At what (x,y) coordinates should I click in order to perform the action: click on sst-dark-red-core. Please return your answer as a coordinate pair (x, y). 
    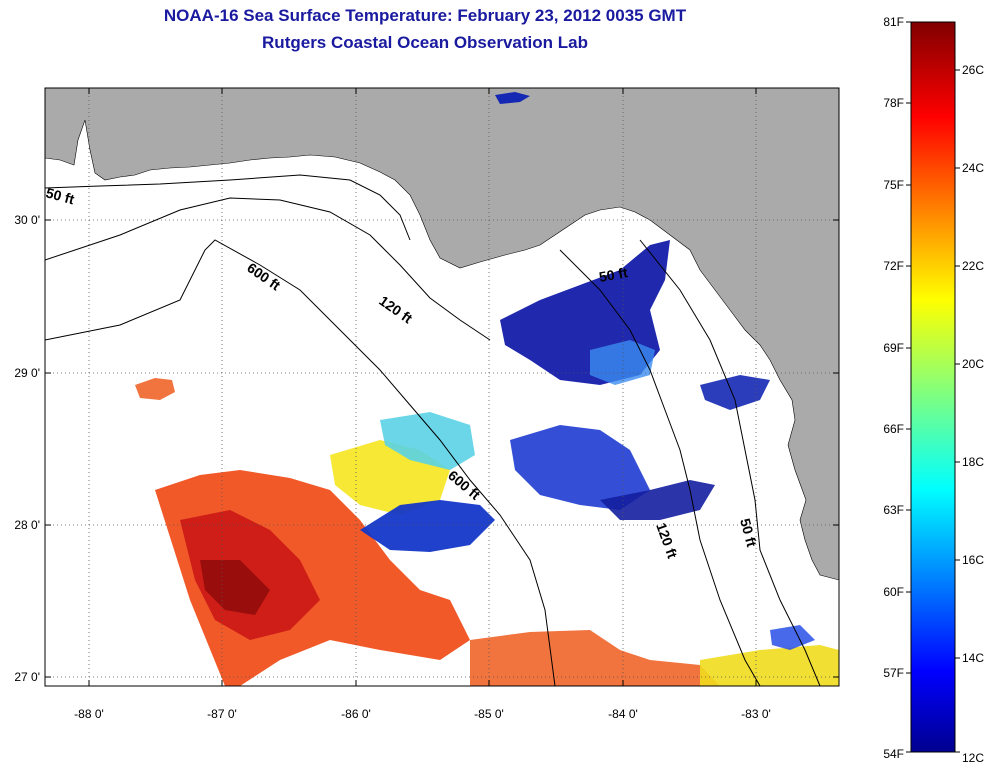
    Looking at the image, I should click on (235, 587).